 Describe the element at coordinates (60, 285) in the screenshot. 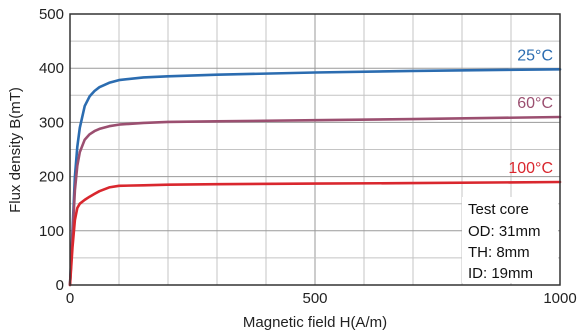

I see `y-tick-label: 0` at that location.